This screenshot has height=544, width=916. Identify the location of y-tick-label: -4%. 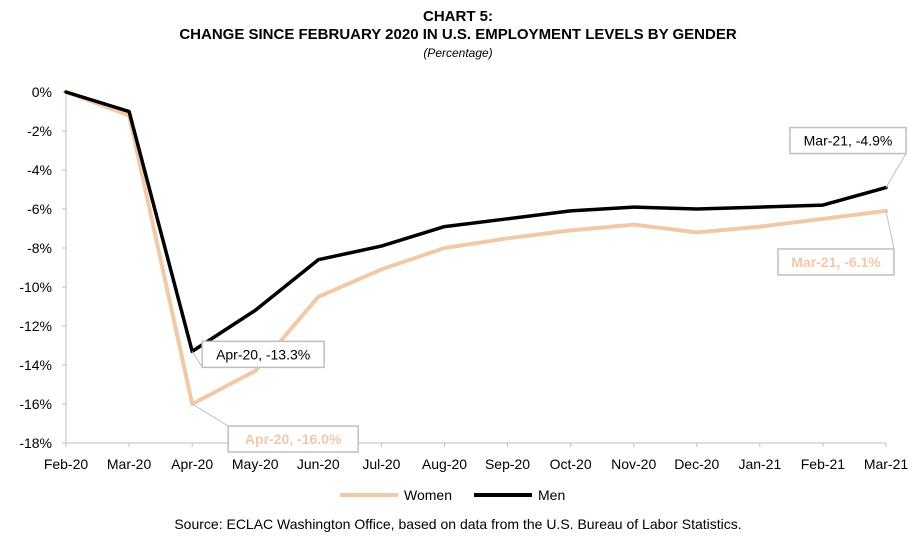
(39, 170).